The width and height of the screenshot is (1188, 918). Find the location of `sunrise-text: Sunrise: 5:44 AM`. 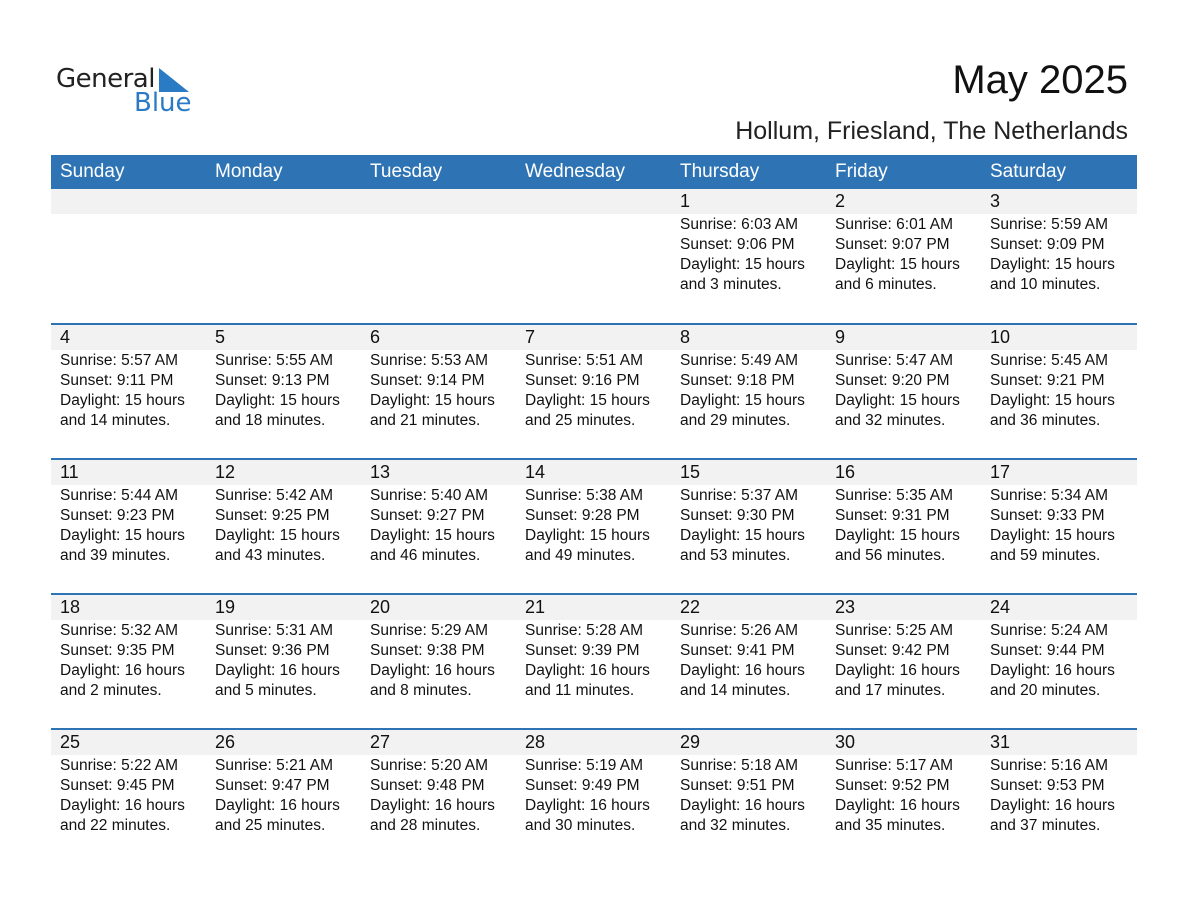

sunrise-text: Sunrise: 5:44 AM is located at coordinates (119, 495).